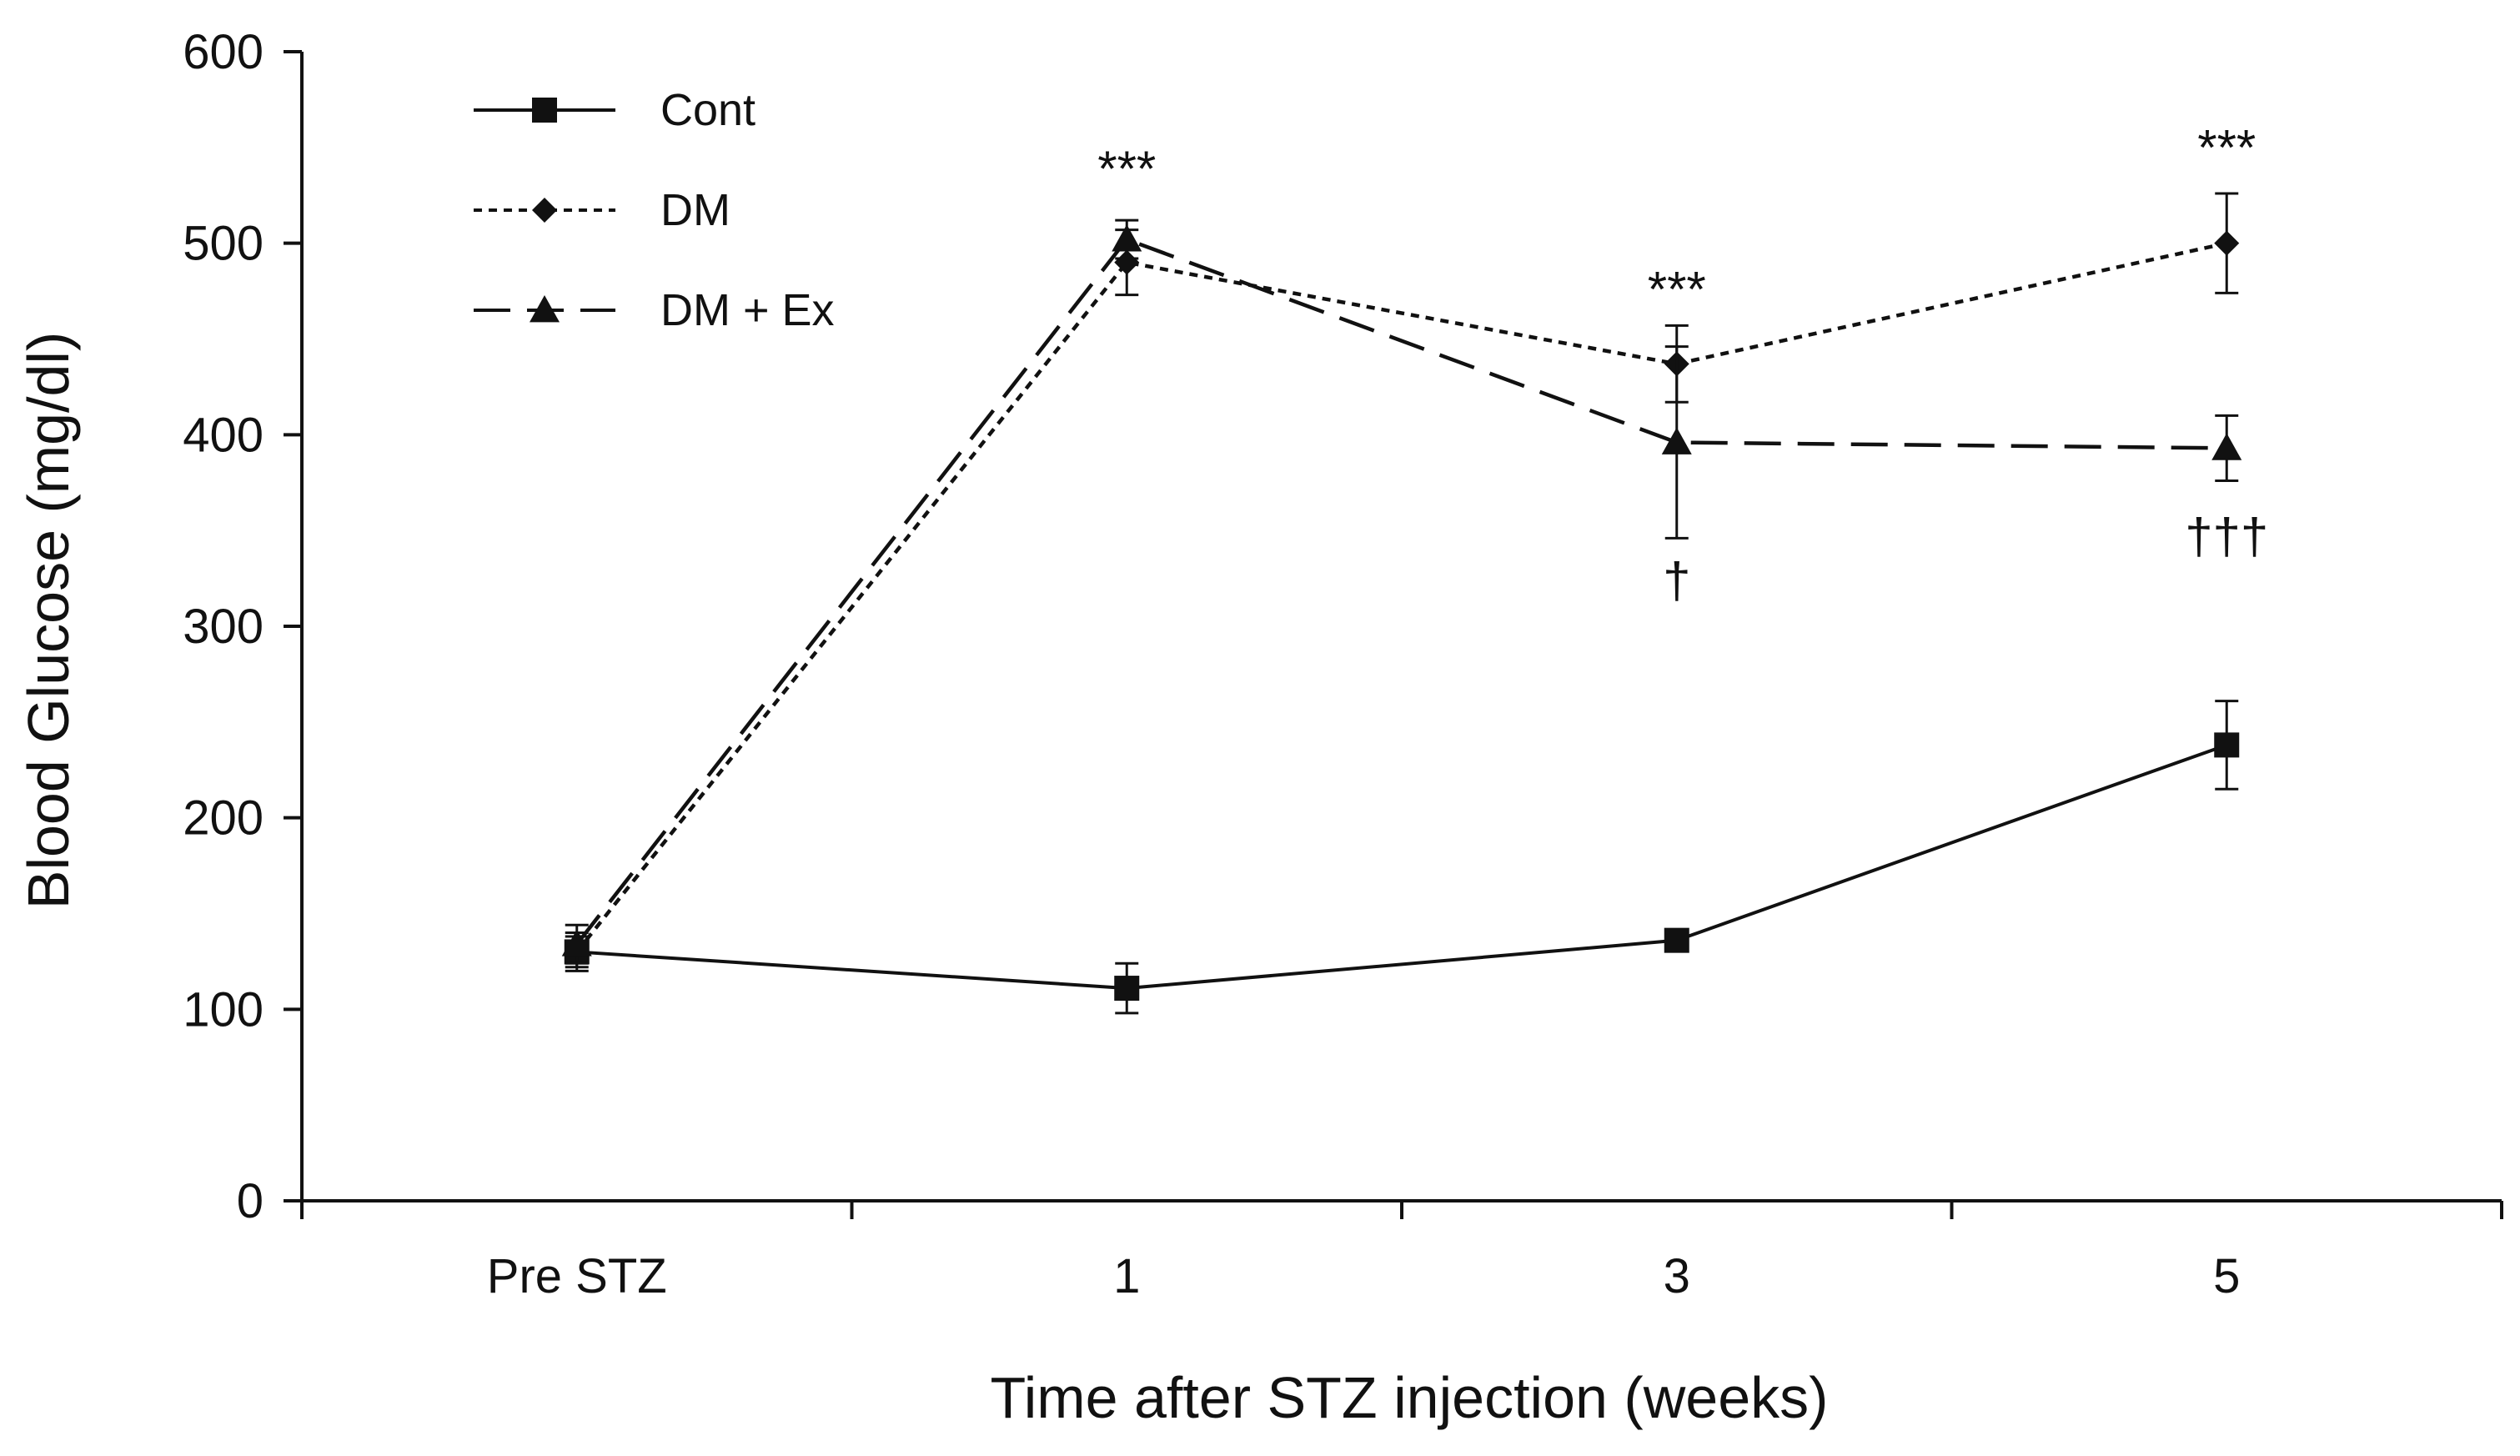 This screenshot has width=2520, height=1456. I want to click on y-tick-label: 400, so click(223, 435).